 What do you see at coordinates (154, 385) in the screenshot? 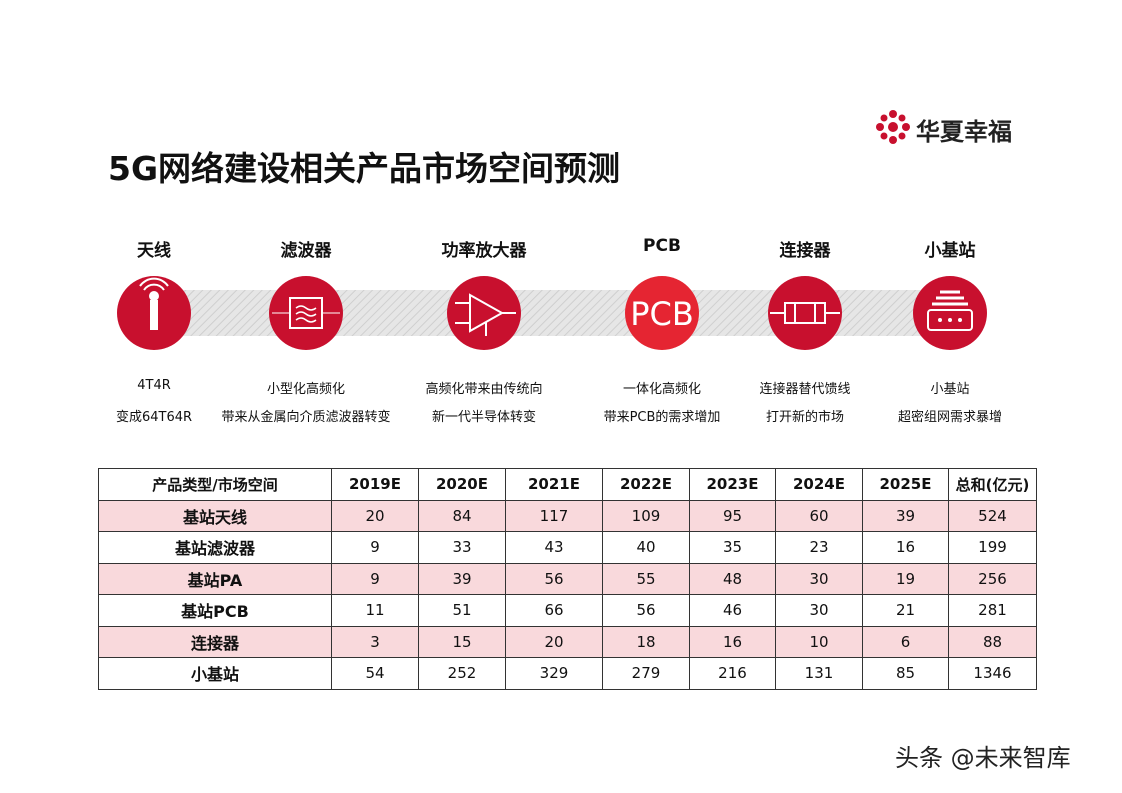
I see `product-desc: 4T4R` at bounding box center [154, 385].